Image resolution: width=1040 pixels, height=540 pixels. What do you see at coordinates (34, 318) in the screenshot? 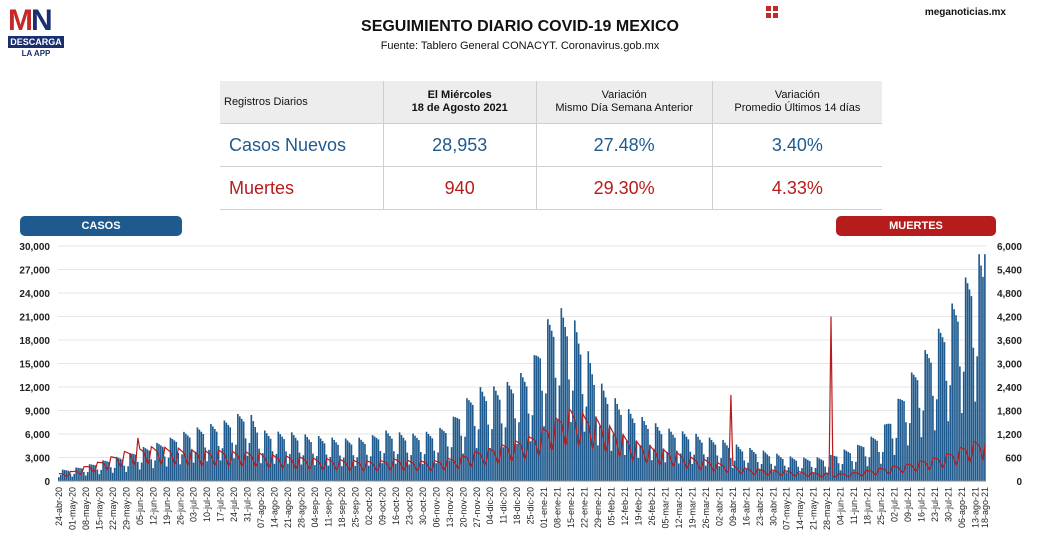
I see `y-left-tick-label: 21,000` at bounding box center [34, 318].